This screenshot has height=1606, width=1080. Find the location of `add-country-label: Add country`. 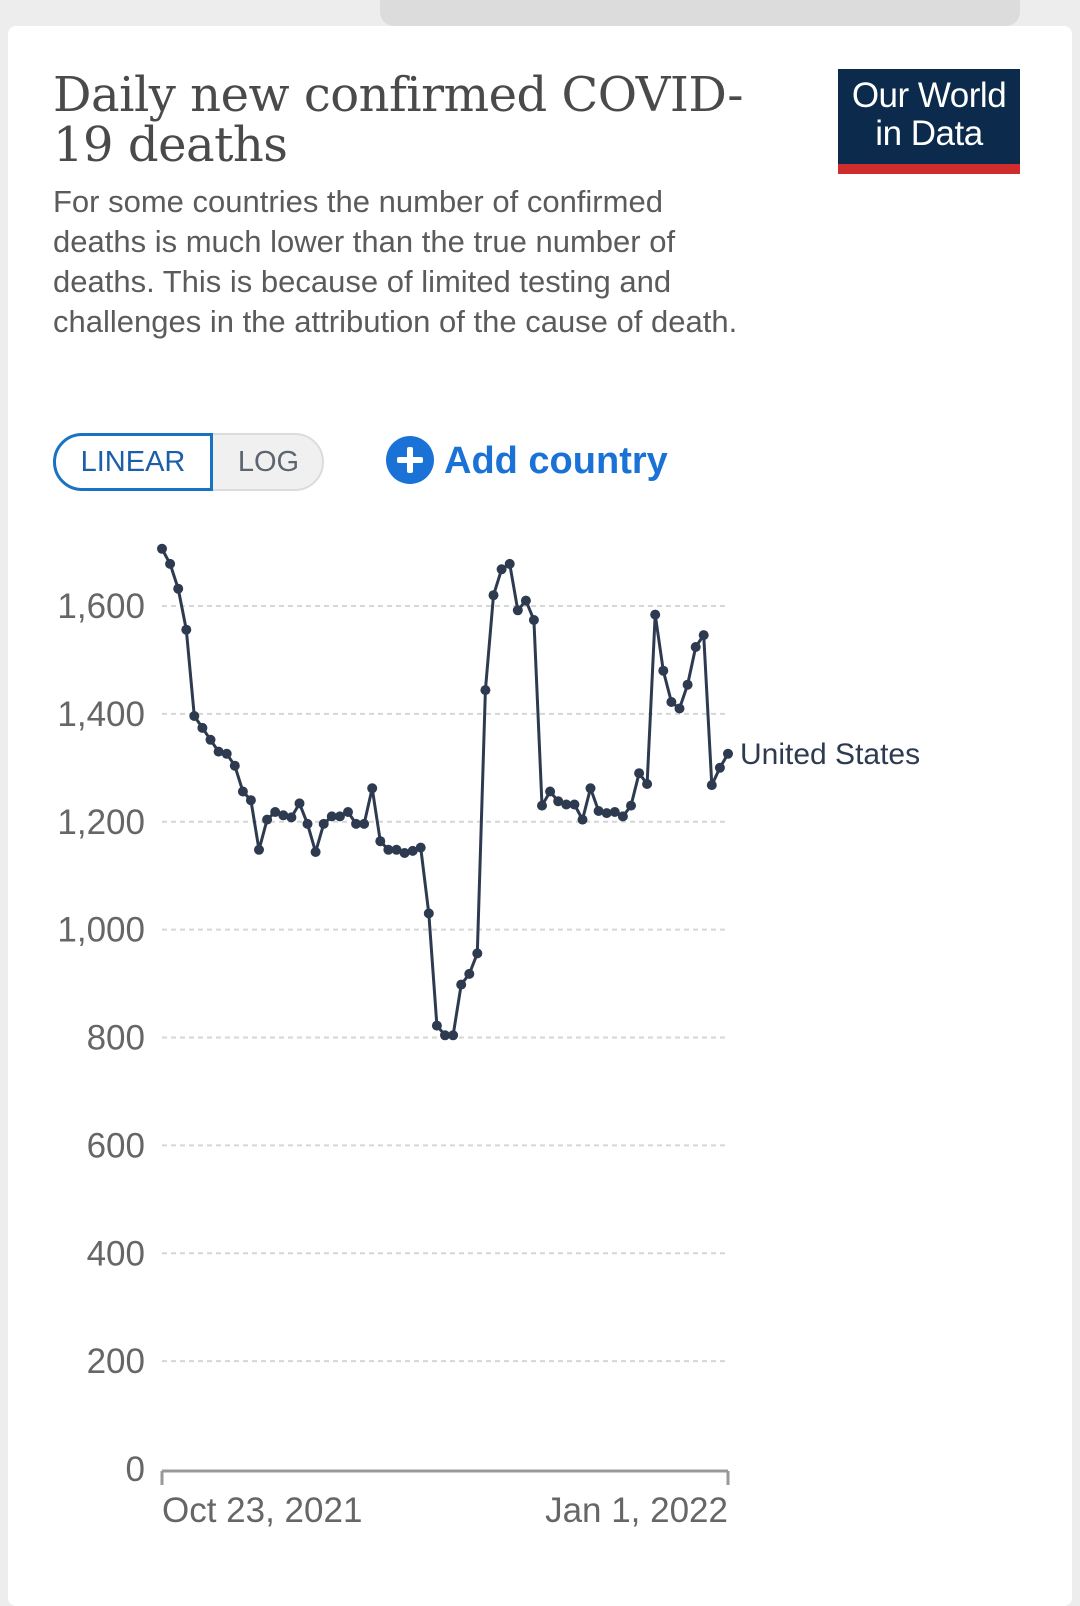

add-country-label: Add country is located at coordinates (556, 461).